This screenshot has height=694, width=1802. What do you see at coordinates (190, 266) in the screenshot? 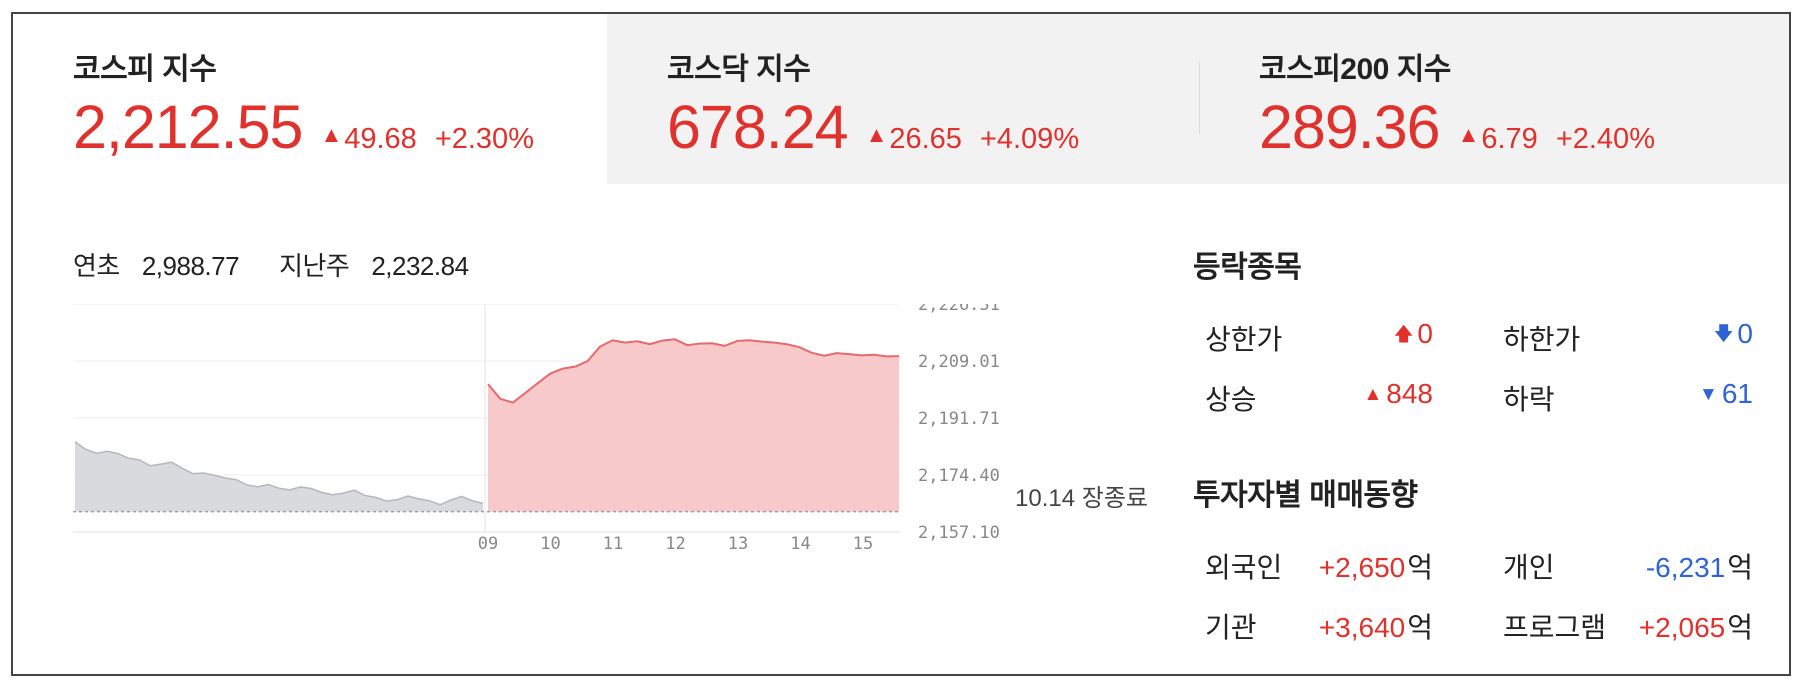
I see `year-start-value: 2,988.77` at bounding box center [190, 266].